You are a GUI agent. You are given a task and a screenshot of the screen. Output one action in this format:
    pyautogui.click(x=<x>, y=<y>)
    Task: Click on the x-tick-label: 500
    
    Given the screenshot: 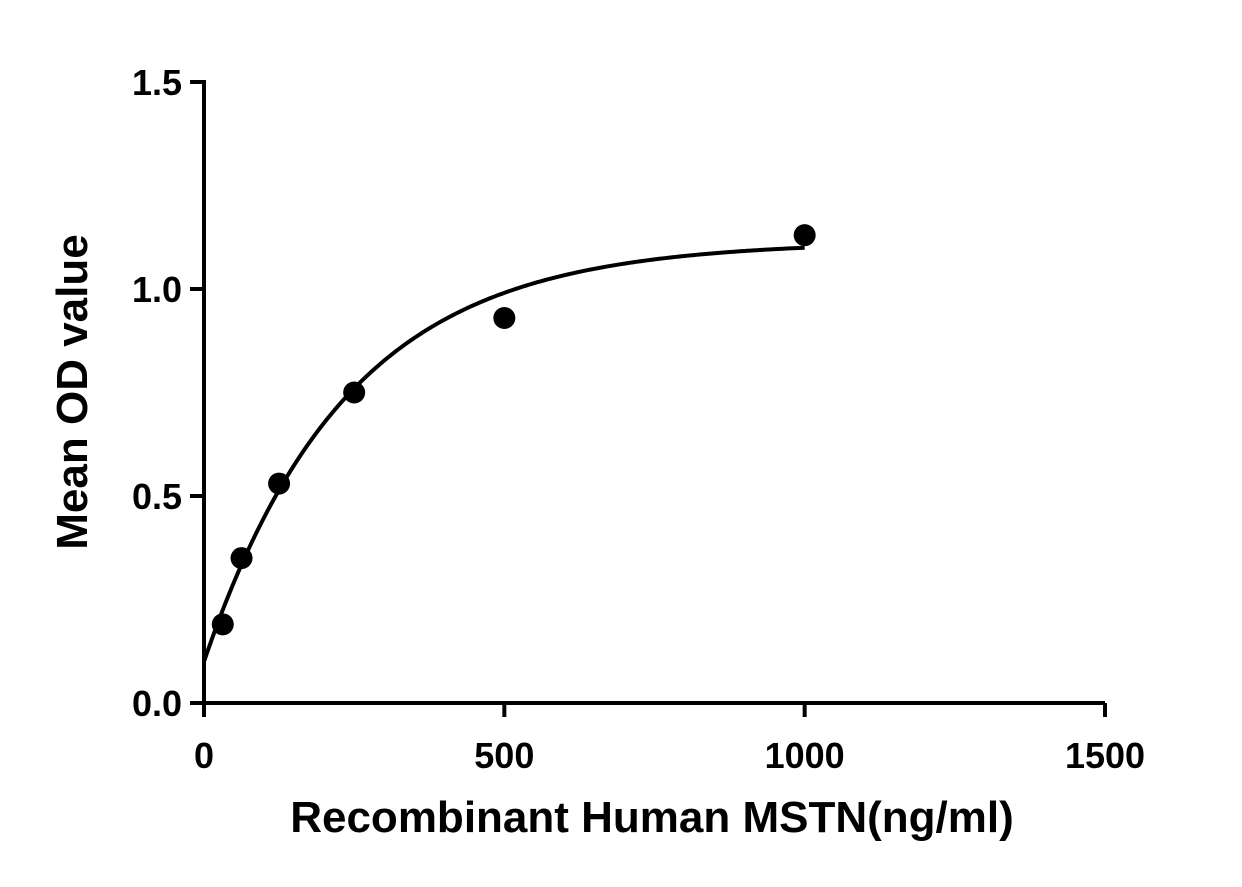 What is the action you would take?
    pyautogui.click(x=504, y=755)
    